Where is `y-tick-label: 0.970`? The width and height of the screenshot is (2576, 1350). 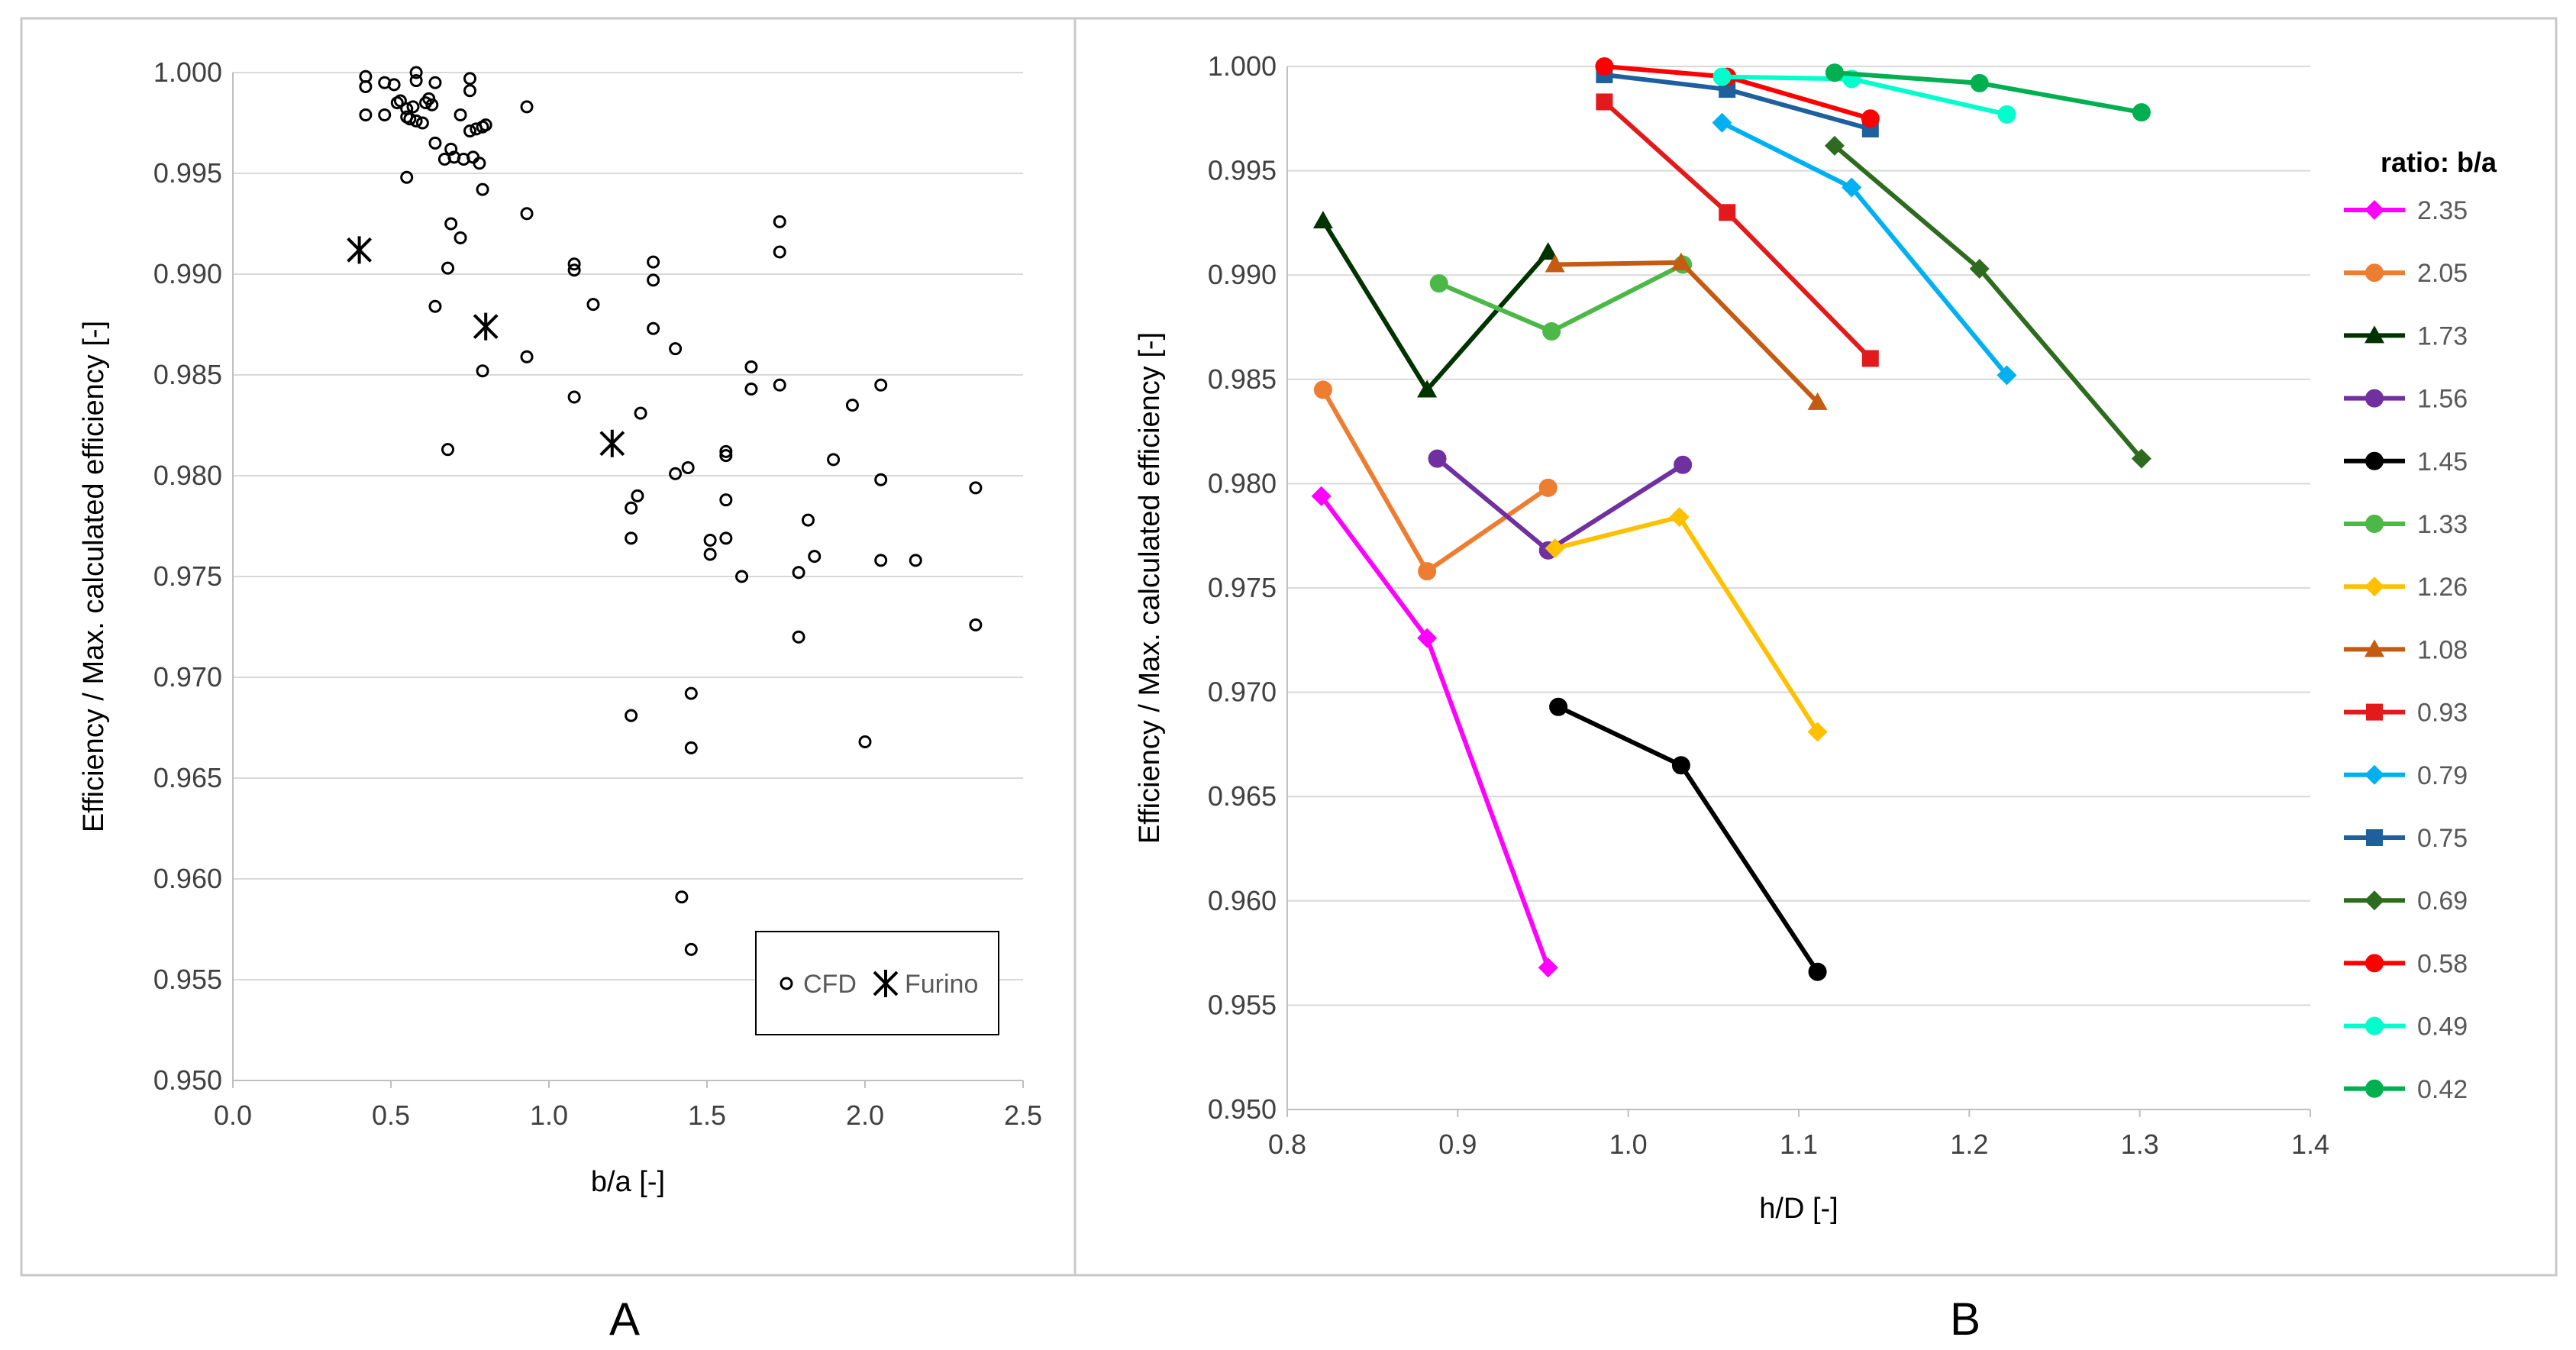
y-tick-label: 0.970 is located at coordinates (187, 677).